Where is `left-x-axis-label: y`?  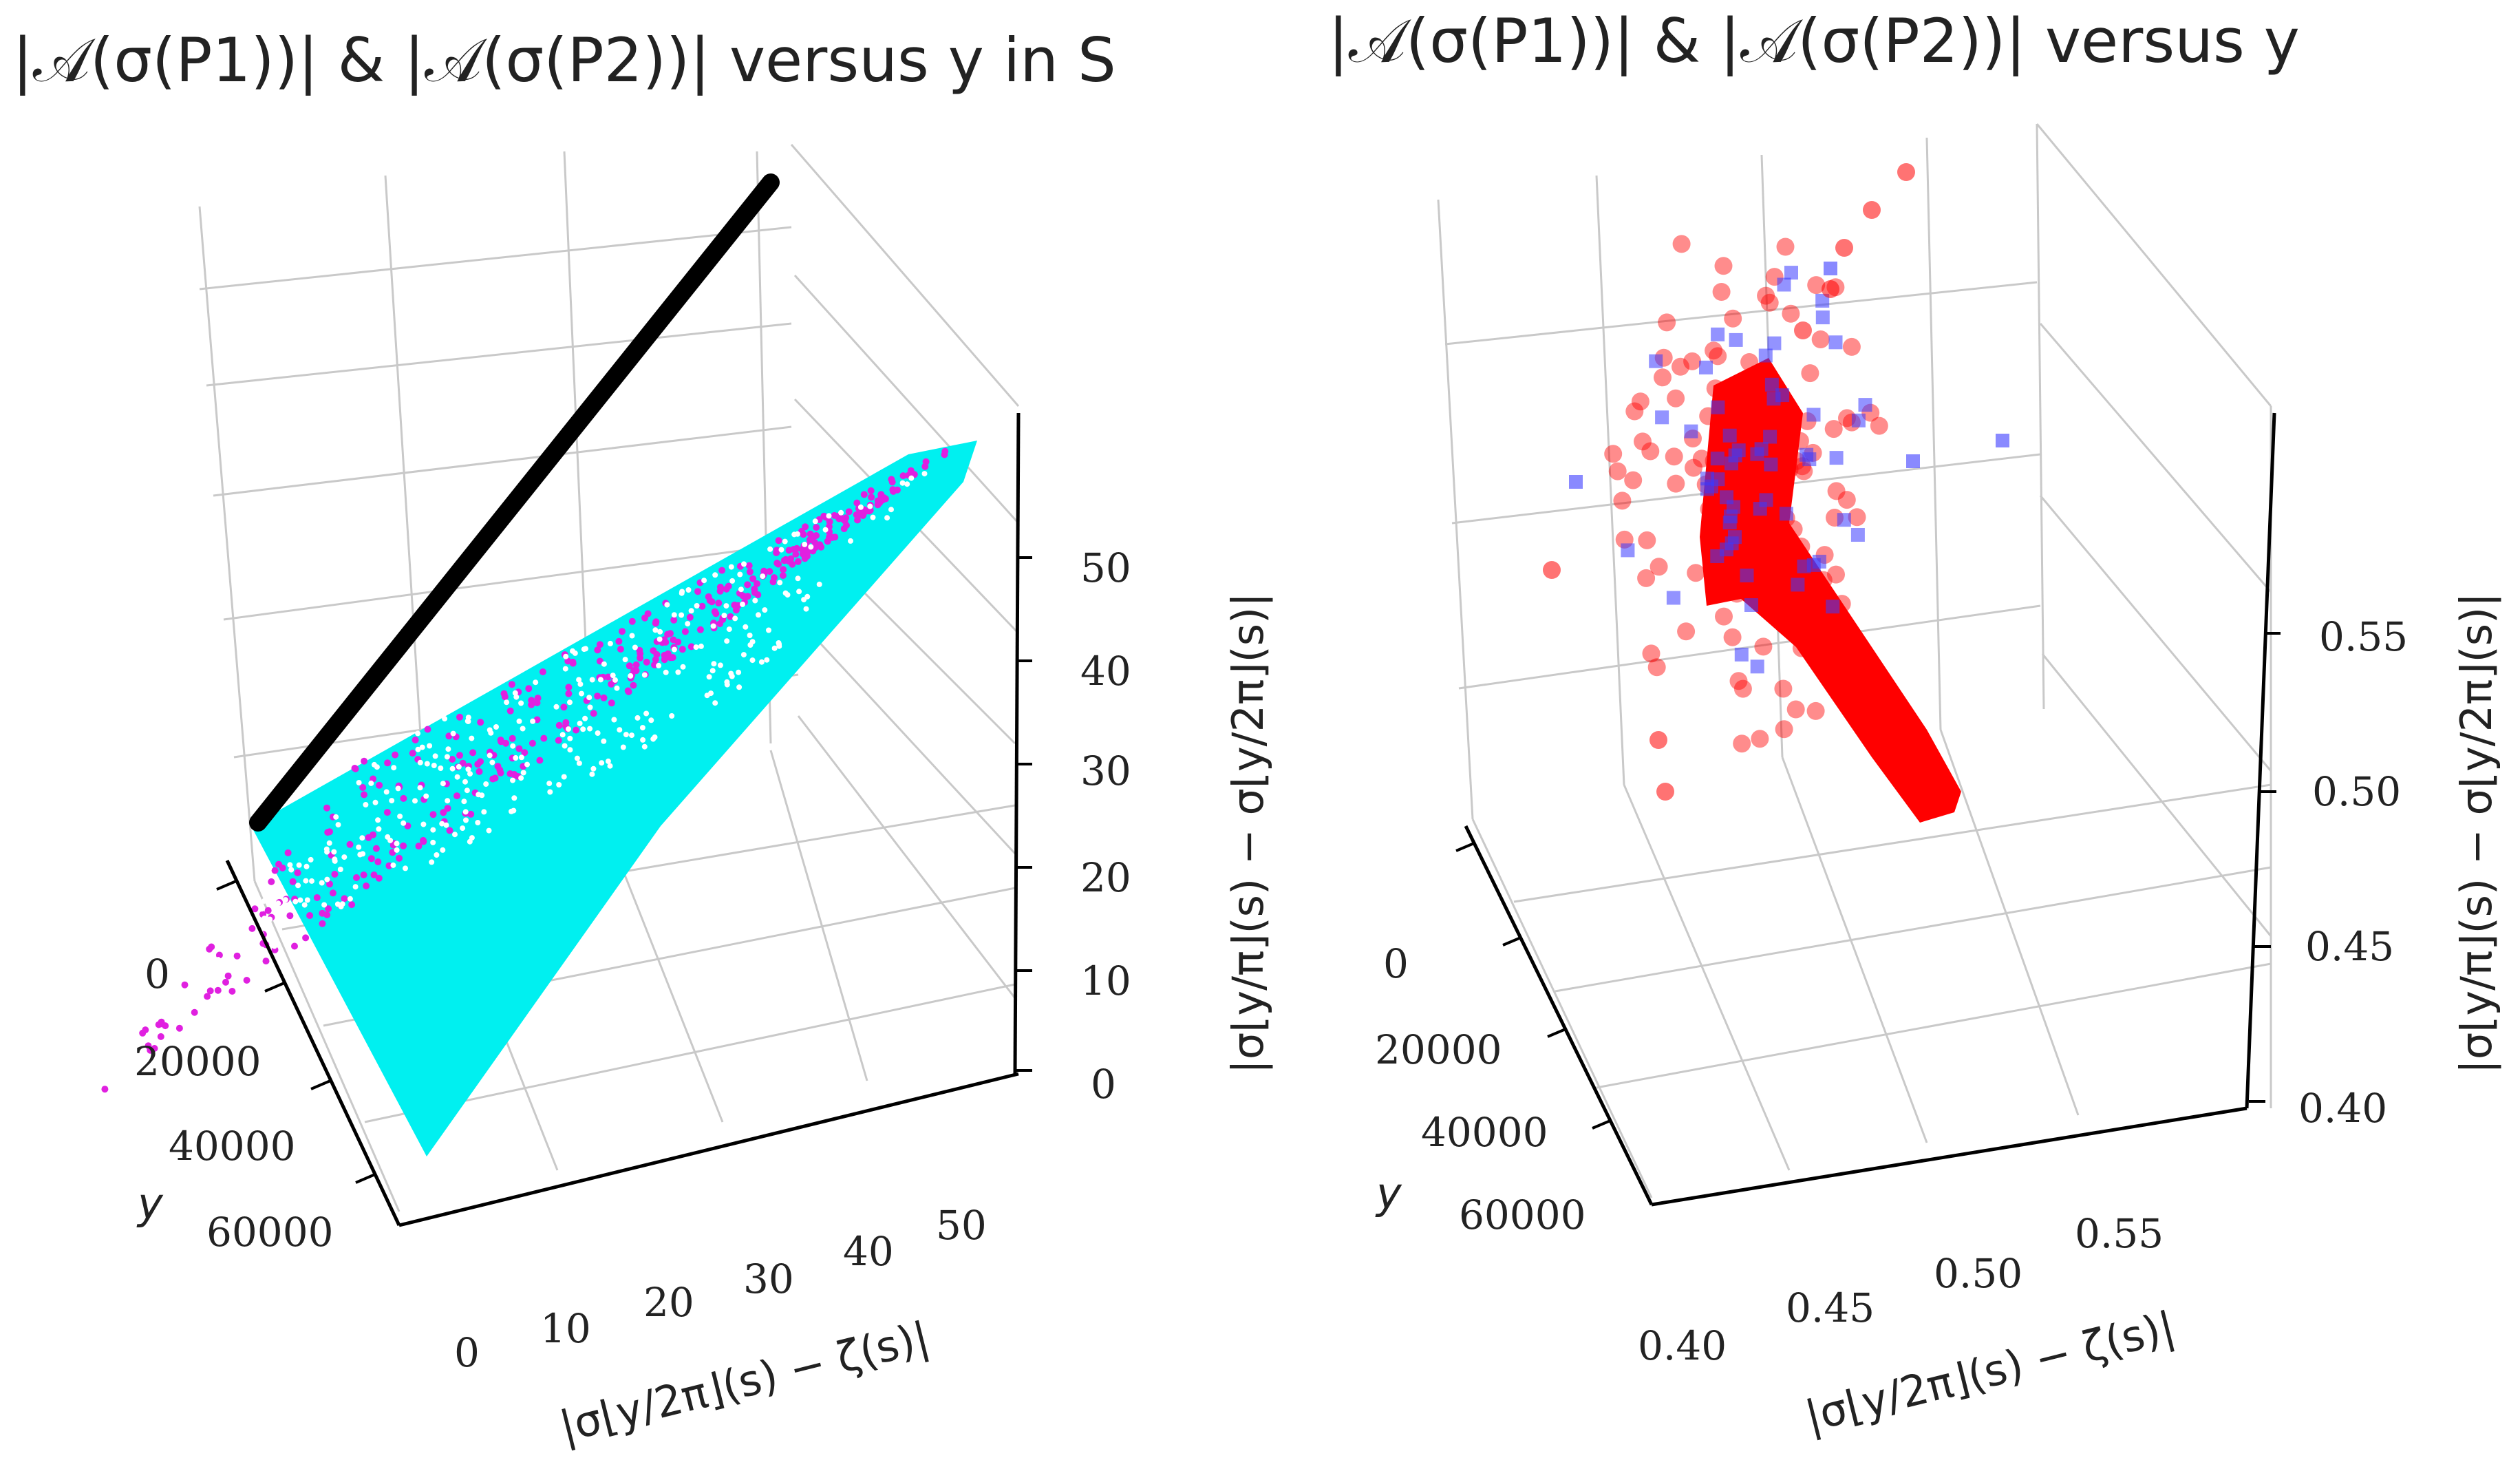
left-x-axis-label: y is located at coordinates (150, 1203).